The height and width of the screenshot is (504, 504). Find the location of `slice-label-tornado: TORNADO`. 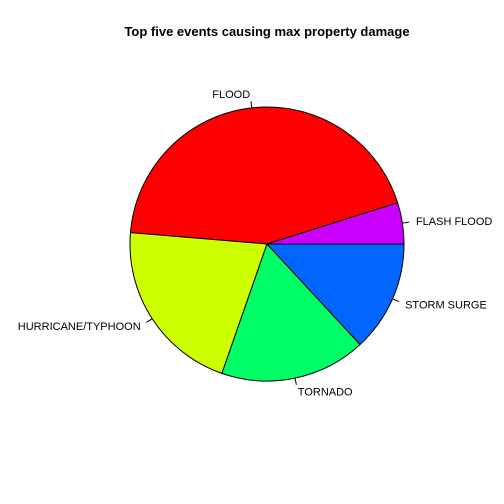

slice-label-tornado: TORNADO is located at coordinates (325, 393).